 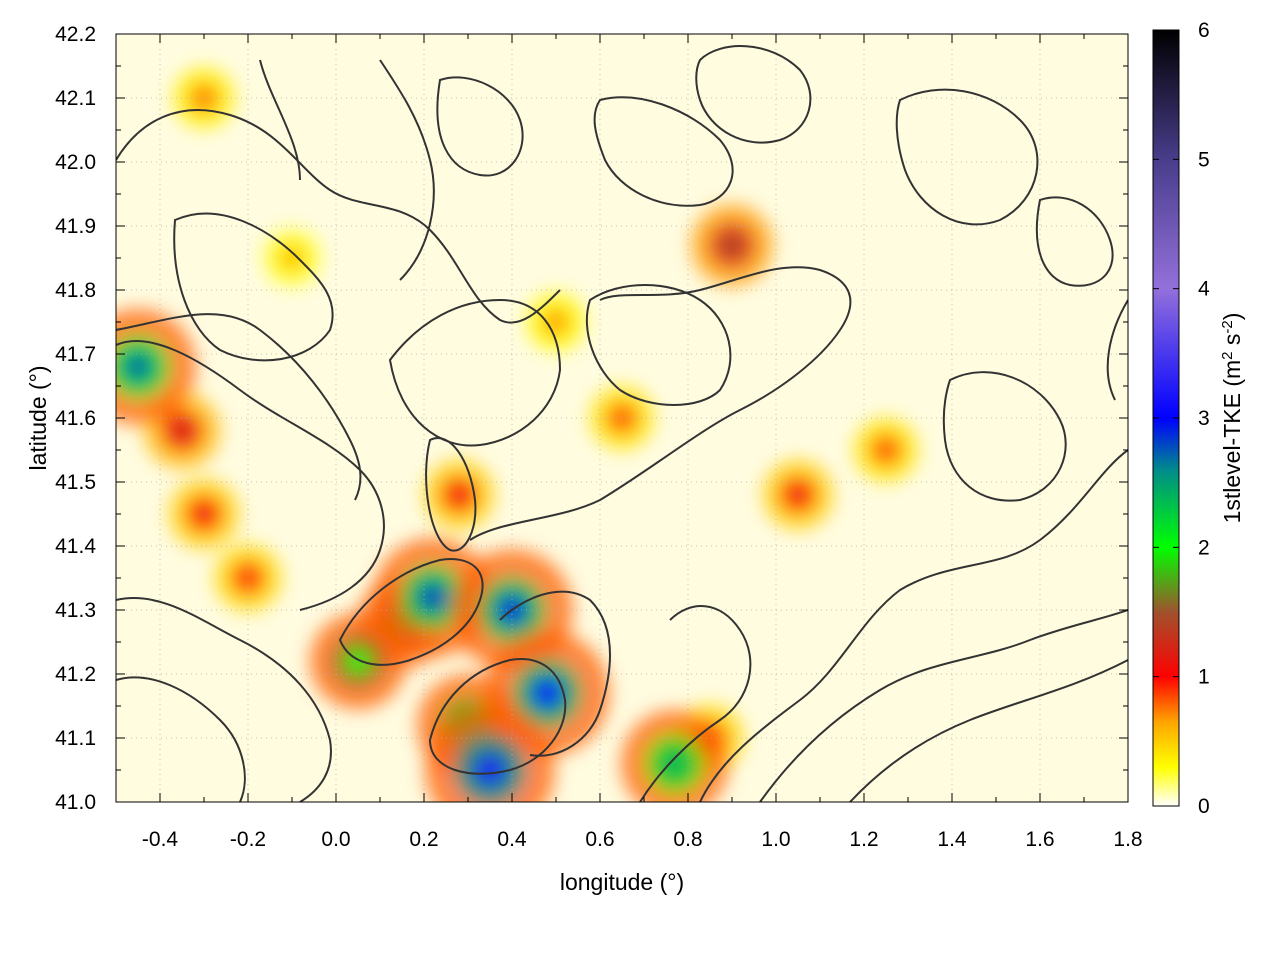 What do you see at coordinates (75, 290) in the screenshot?
I see `y-tick-label: 41.8` at bounding box center [75, 290].